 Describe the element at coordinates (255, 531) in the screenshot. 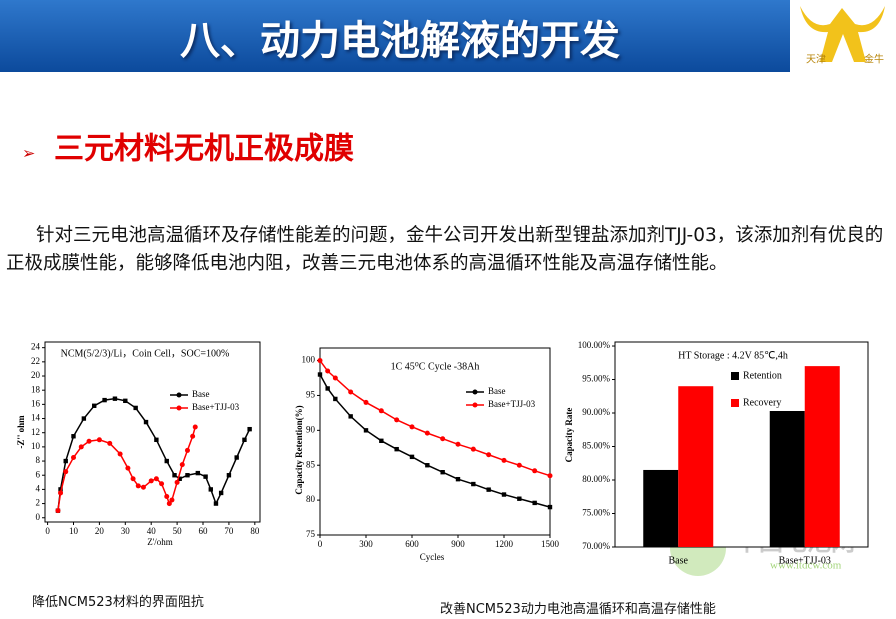

I see `x-tick-label: 80` at that location.